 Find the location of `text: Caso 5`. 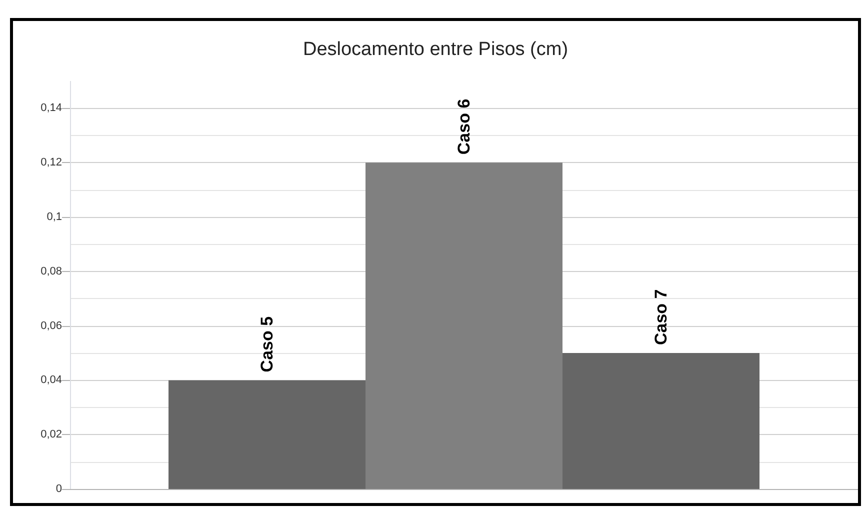

text: Caso 5 is located at coordinates (267, 344).